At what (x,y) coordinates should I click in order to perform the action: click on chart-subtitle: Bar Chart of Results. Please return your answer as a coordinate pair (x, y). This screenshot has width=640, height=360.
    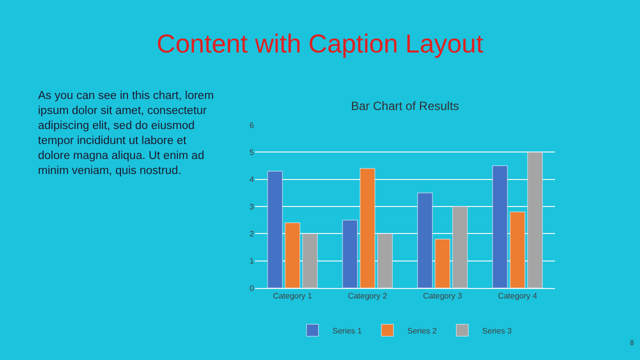
    Looking at the image, I should click on (405, 106).